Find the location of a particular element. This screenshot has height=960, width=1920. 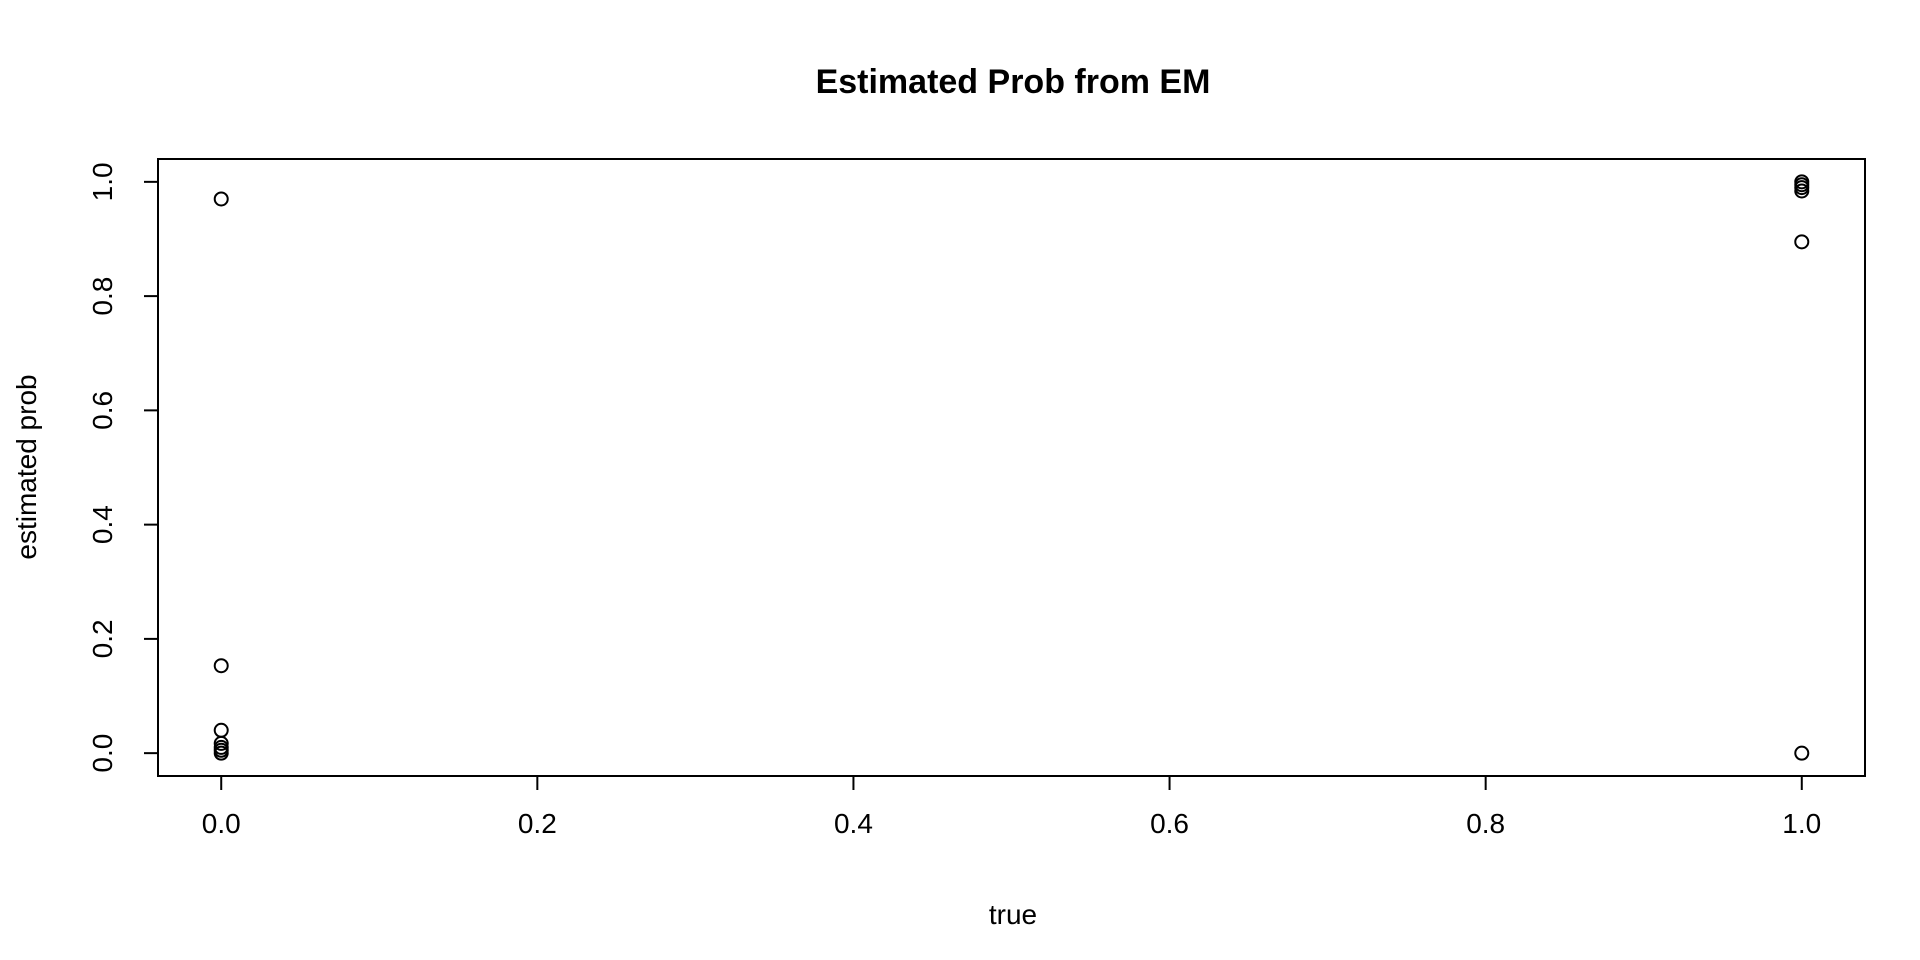

y-axis-label: estimated prob is located at coordinates (26, 466).